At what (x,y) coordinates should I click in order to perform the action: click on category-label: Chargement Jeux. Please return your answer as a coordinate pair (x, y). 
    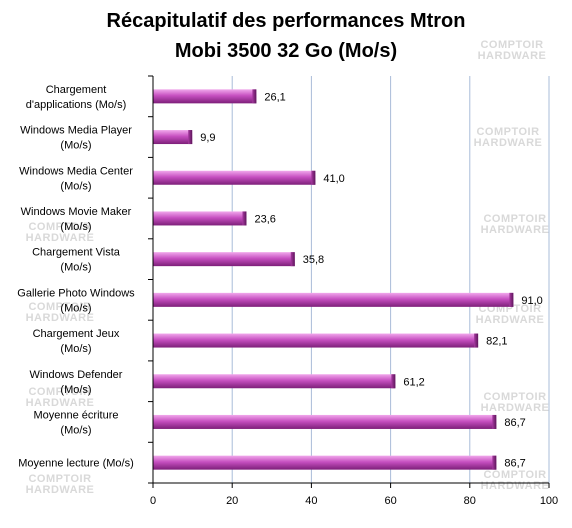
    Looking at the image, I should click on (76, 334).